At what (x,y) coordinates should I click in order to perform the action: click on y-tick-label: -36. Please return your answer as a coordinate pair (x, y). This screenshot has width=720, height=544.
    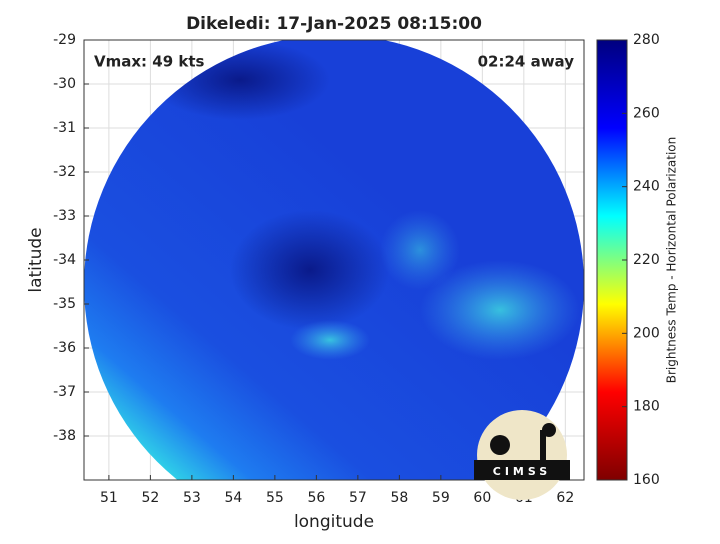
    Looking at the image, I should click on (64, 348).